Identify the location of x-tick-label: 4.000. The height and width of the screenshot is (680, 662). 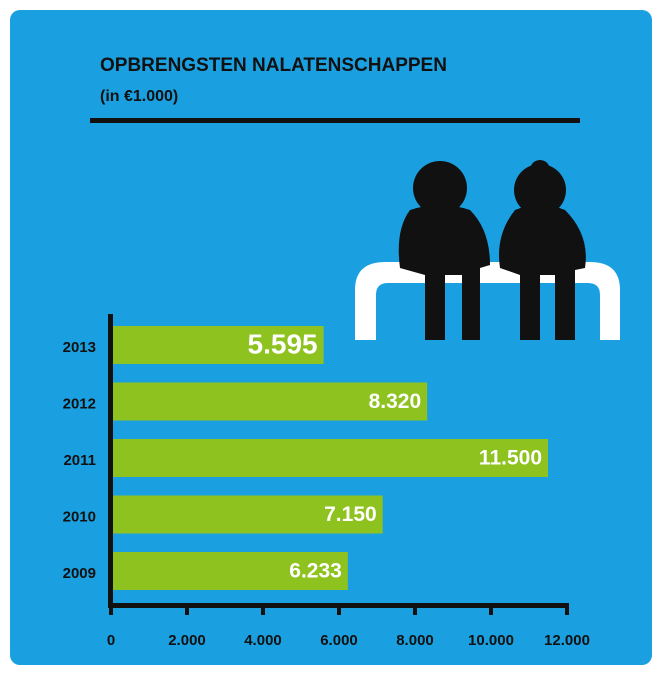
(263, 640).